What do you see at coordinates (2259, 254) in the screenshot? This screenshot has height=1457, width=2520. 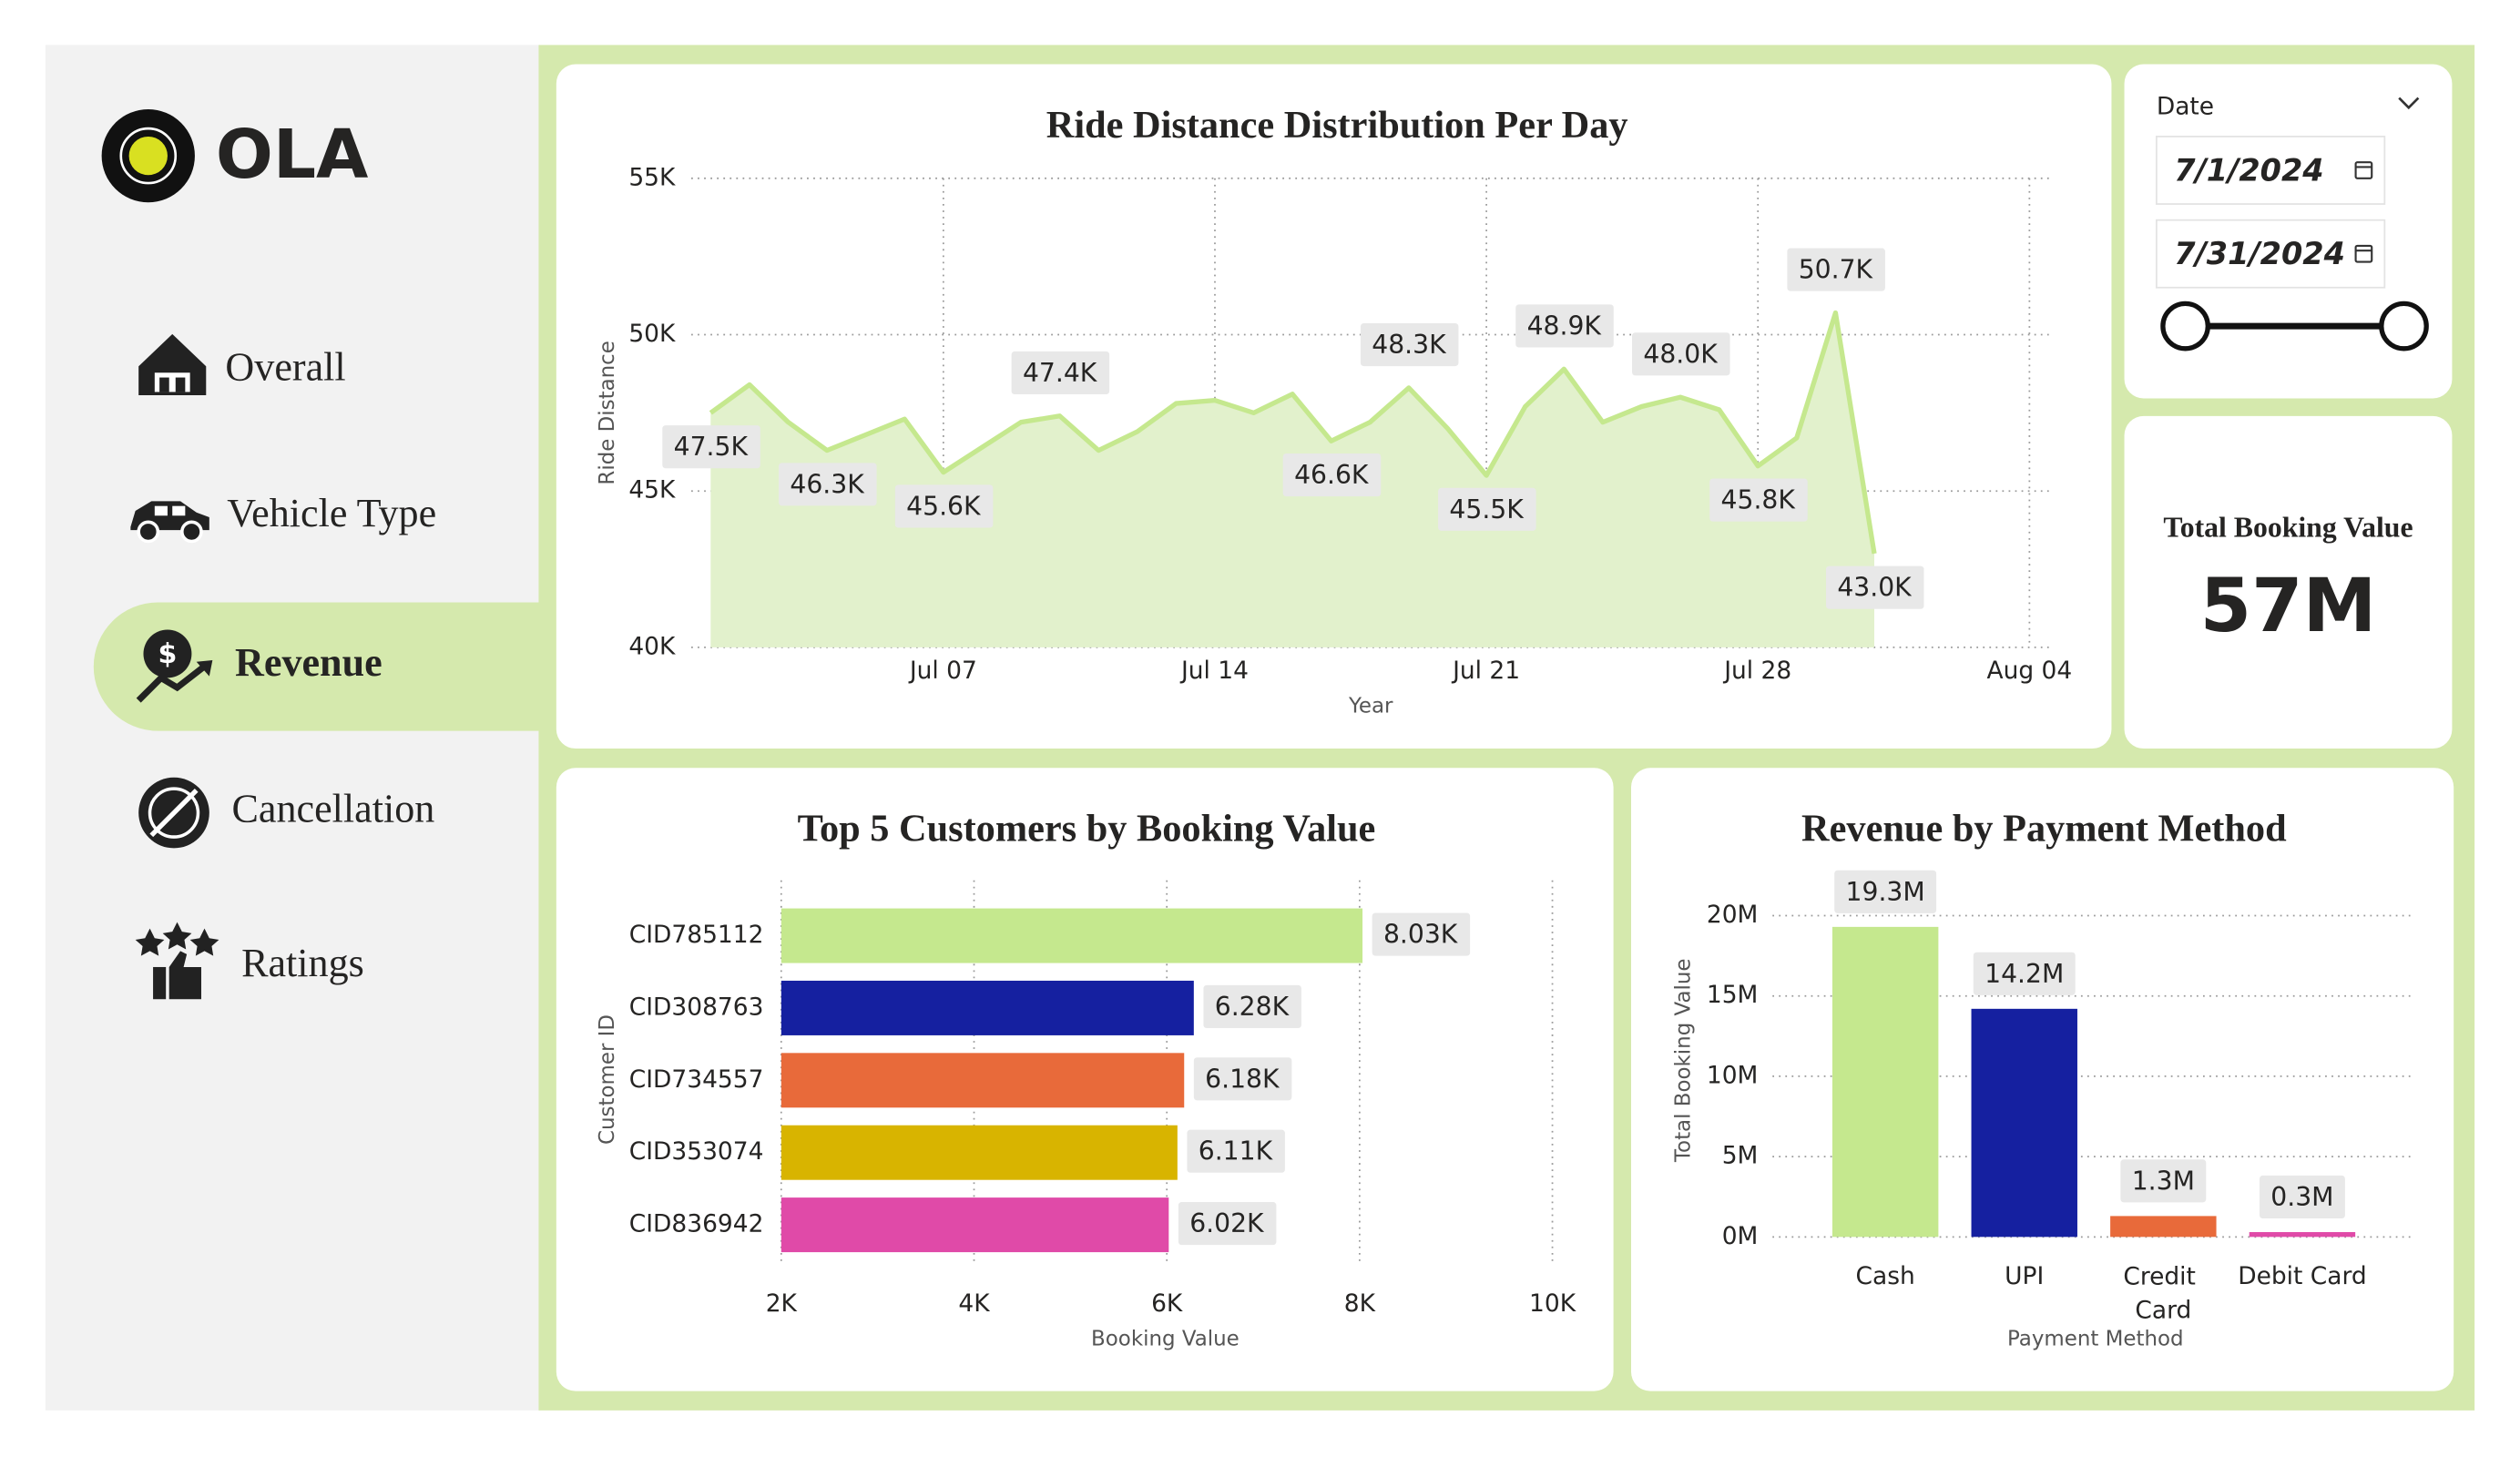 I see `end-date: 7/31/2024` at bounding box center [2259, 254].